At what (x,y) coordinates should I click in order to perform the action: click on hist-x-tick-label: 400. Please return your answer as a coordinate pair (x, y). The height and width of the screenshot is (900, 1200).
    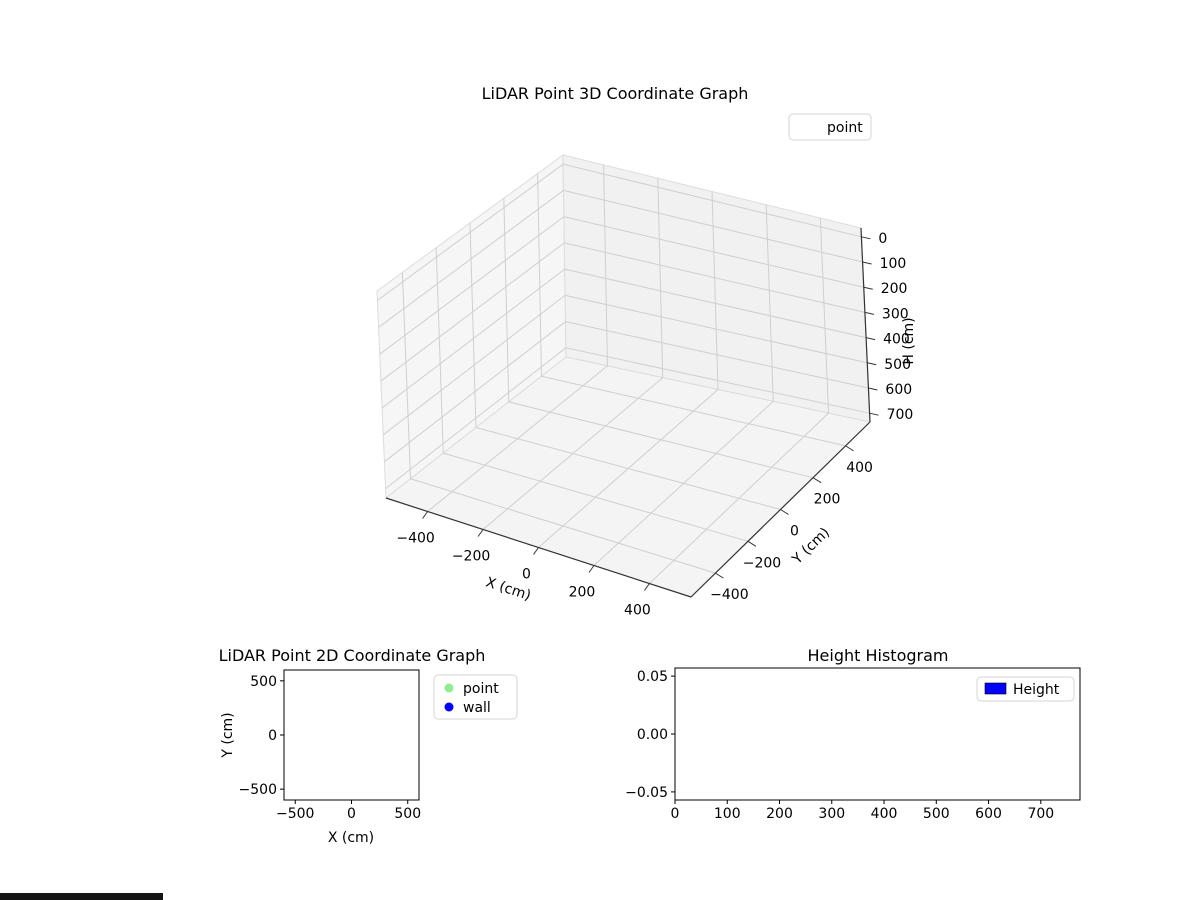
    Looking at the image, I should click on (884, 814).